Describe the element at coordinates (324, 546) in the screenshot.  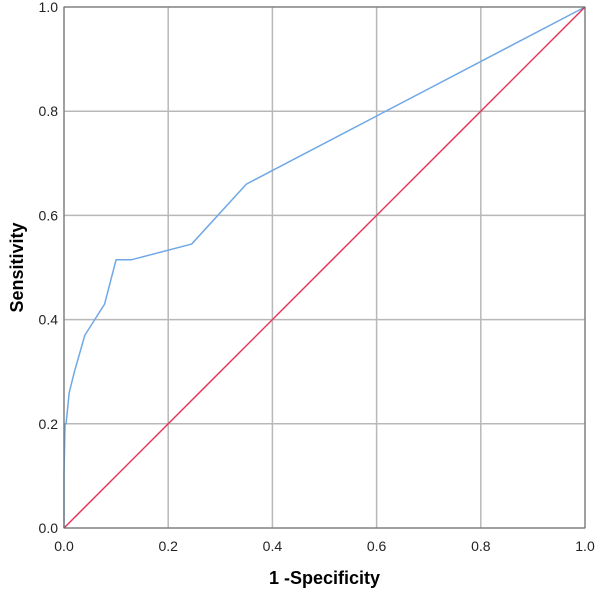
I see `x-tick-labels: 0.0 0.2 0.4 0.6 0.8 1.0` at that location.